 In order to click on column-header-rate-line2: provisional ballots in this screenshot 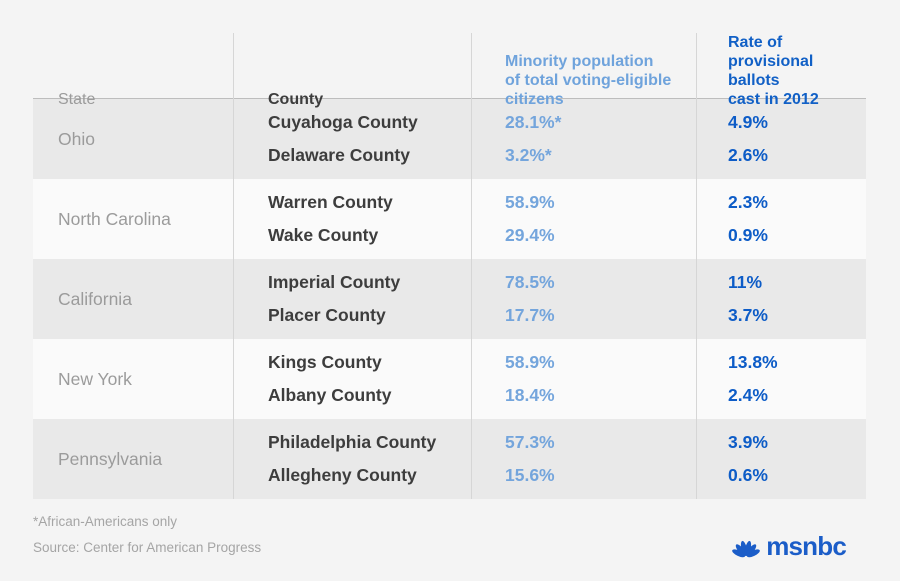, I will do `click(771, 71)`.